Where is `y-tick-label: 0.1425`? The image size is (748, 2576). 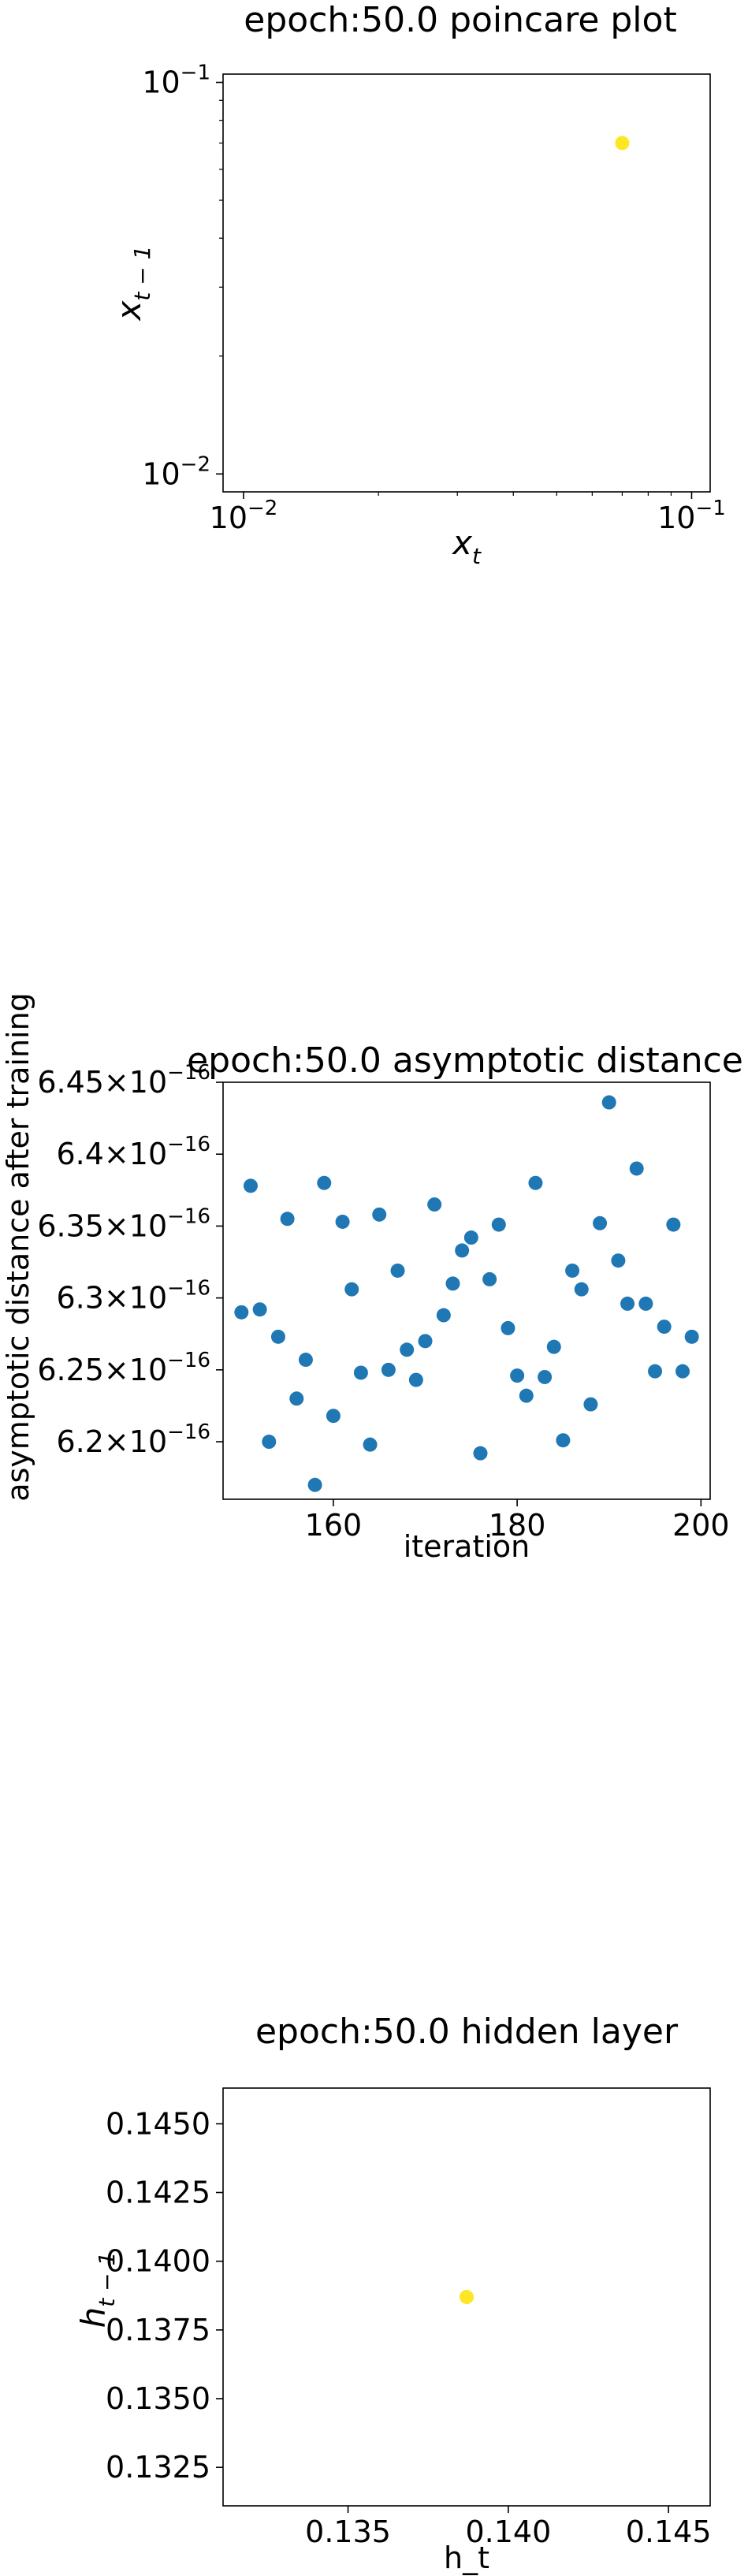 y-tick-label: 0.1425 is located at coordinates (158, 2193).